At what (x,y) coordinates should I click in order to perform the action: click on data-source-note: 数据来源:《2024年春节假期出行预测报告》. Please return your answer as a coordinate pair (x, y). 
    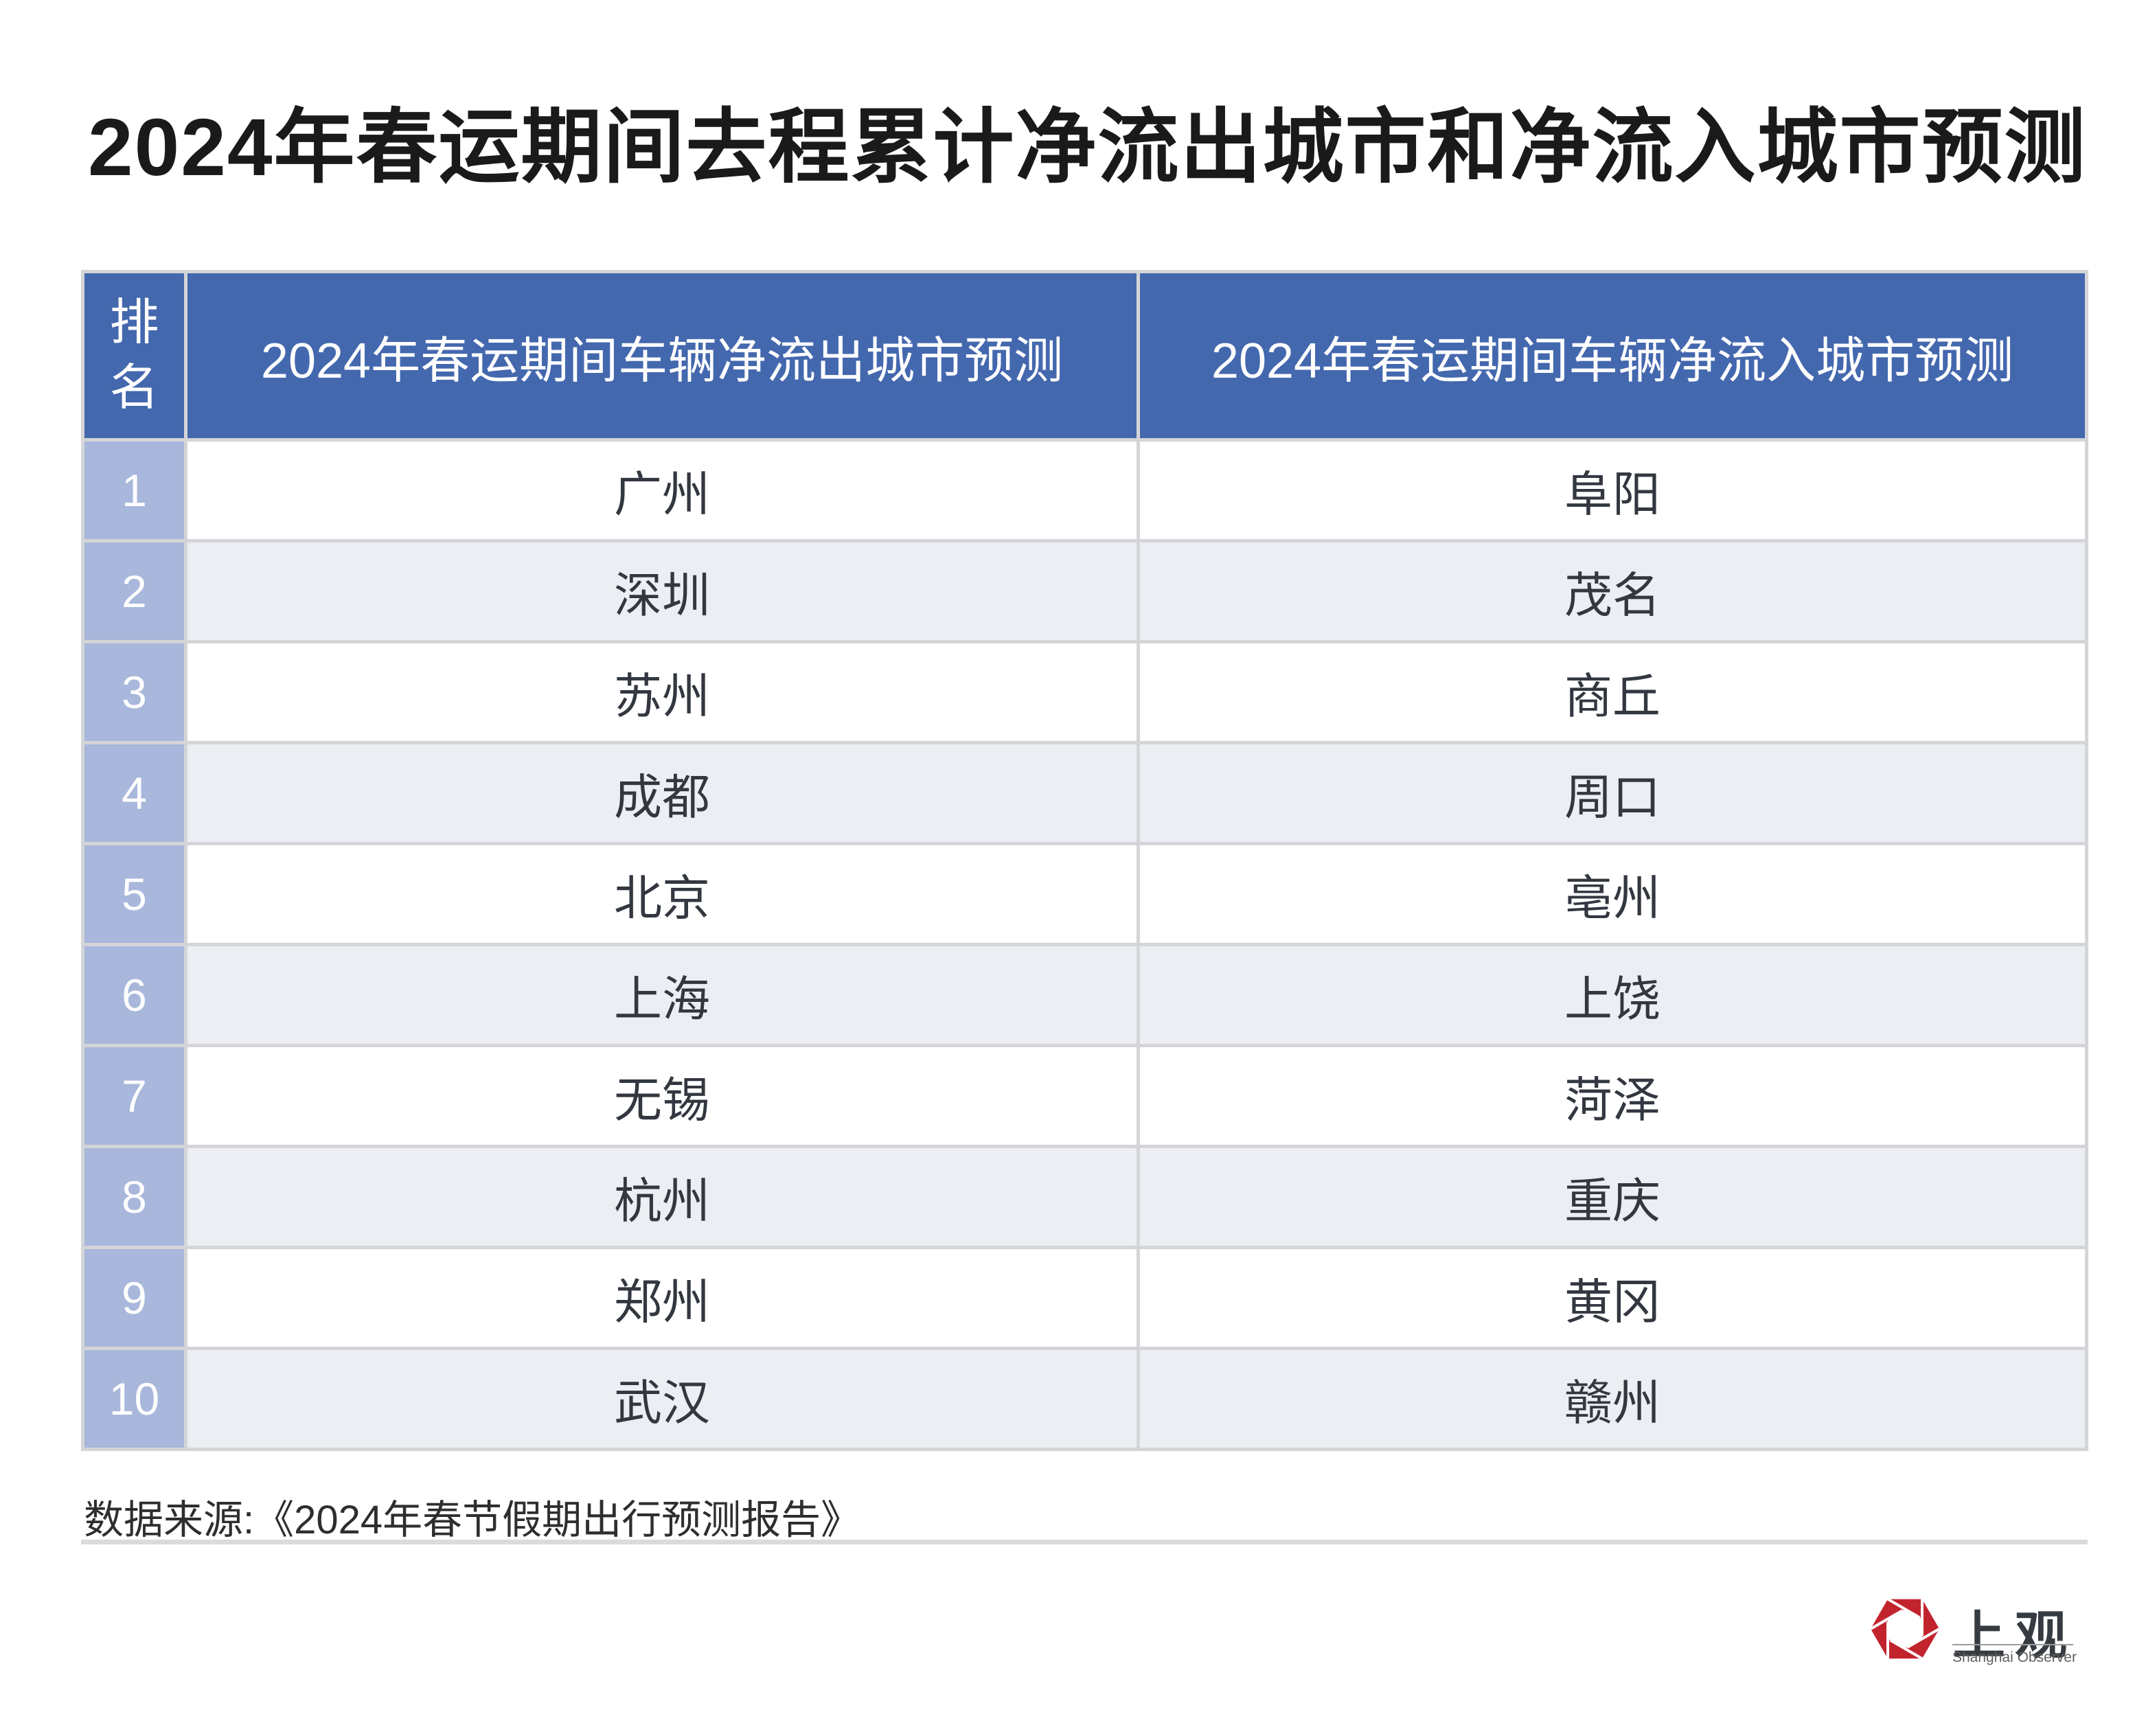
    Looking at the image, I should click on (473, 1520).